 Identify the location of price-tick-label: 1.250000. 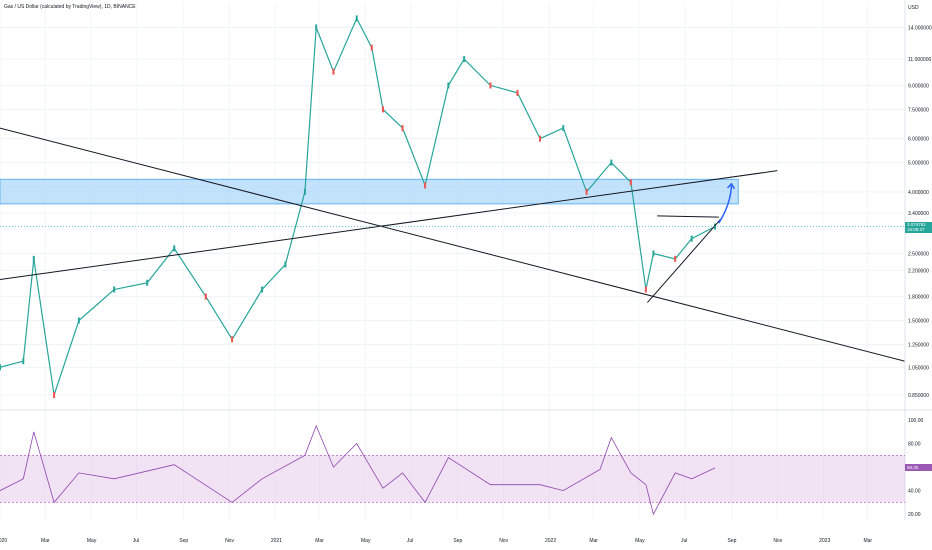
(918, 345).